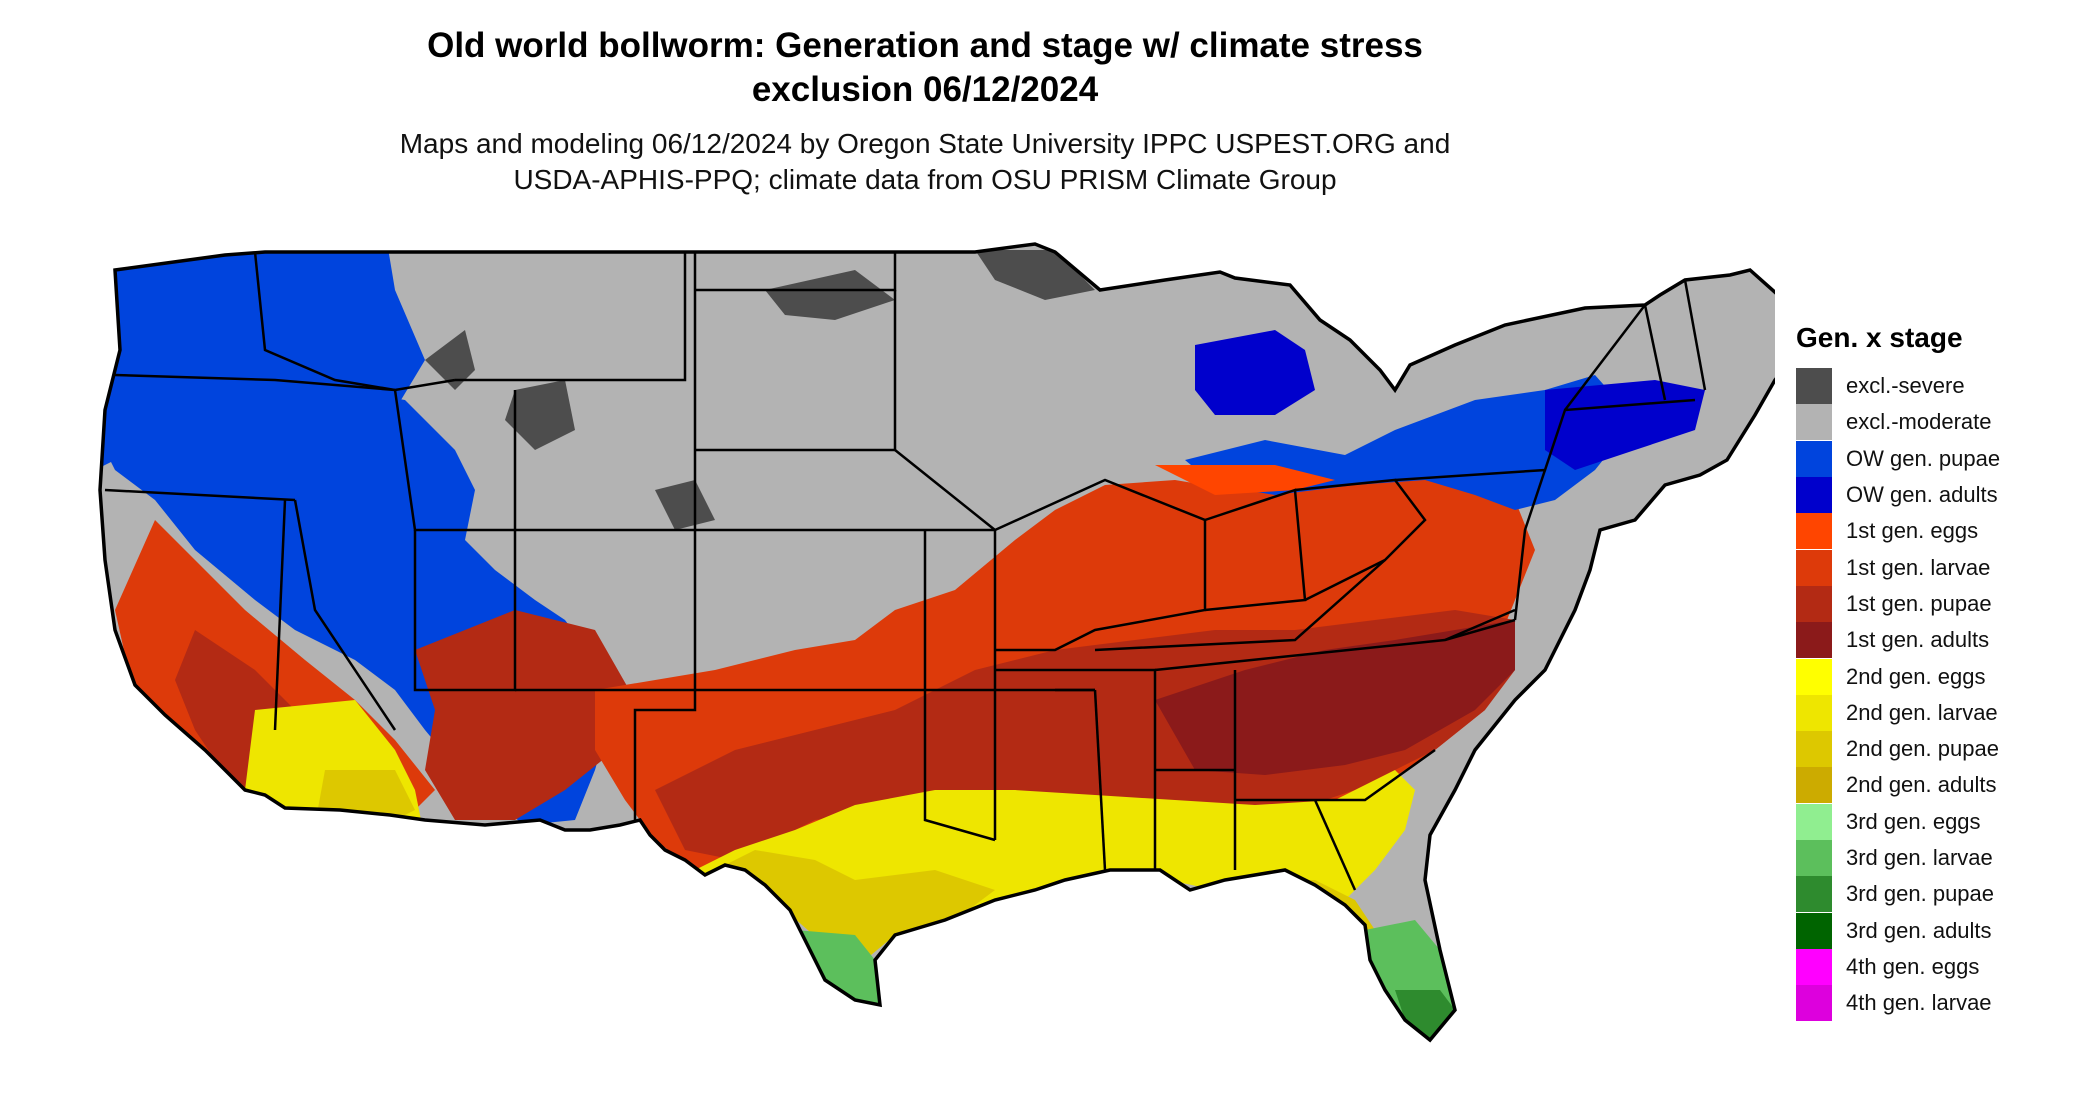 This screenshot has height=1120, width=2100. I want to click on legend-item: 3rd gen. adults, so click(1946, 930).